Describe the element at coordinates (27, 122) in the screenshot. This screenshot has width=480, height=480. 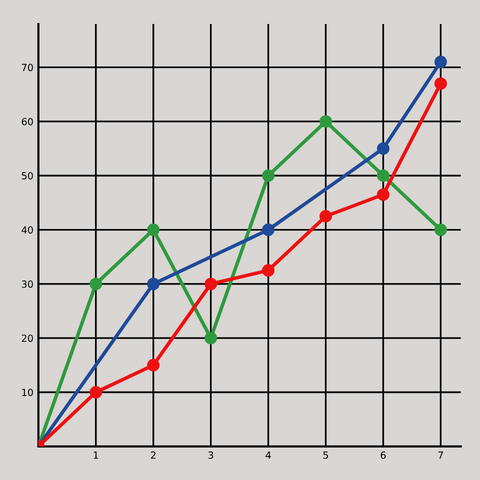
I see `y-tick-label: 60` at that location.